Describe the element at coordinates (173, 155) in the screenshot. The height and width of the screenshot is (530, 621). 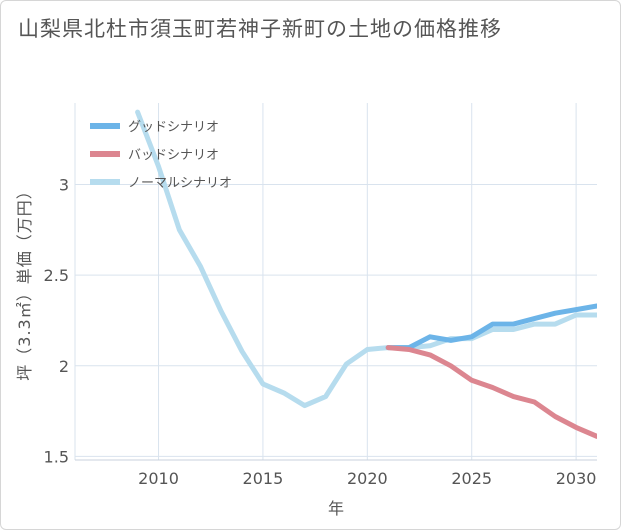
I see `legend-bad-scenario-label: バッドシナリオ` at that location.